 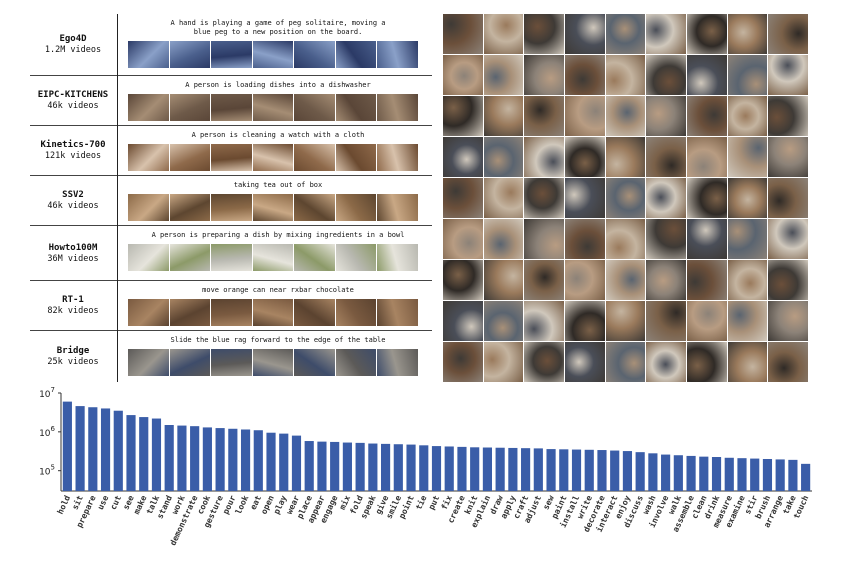 I want to click on y-tick-label: 10⁵, so click(x=47, y=471).